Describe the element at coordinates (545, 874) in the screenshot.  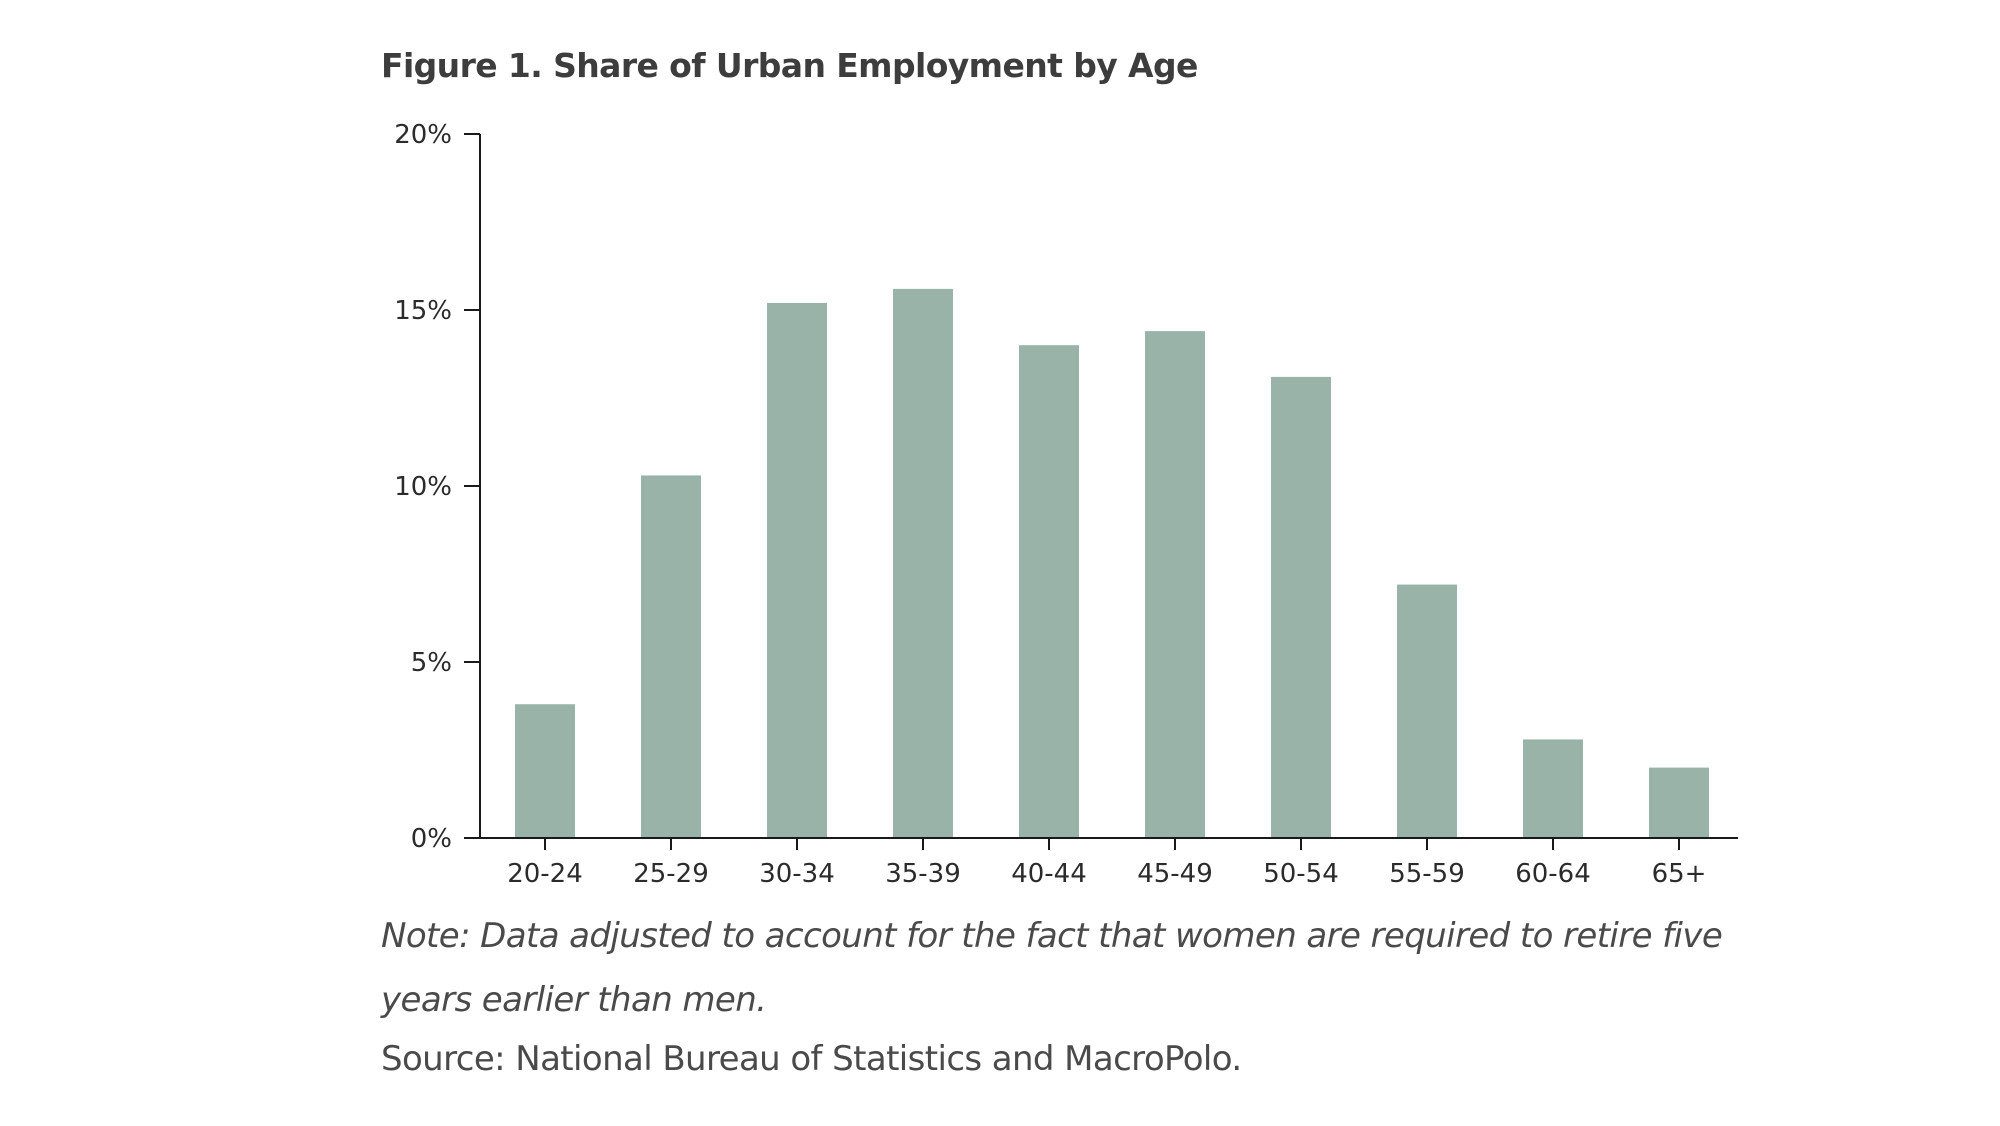
I see `x-tick-label: 20-24` at that location.